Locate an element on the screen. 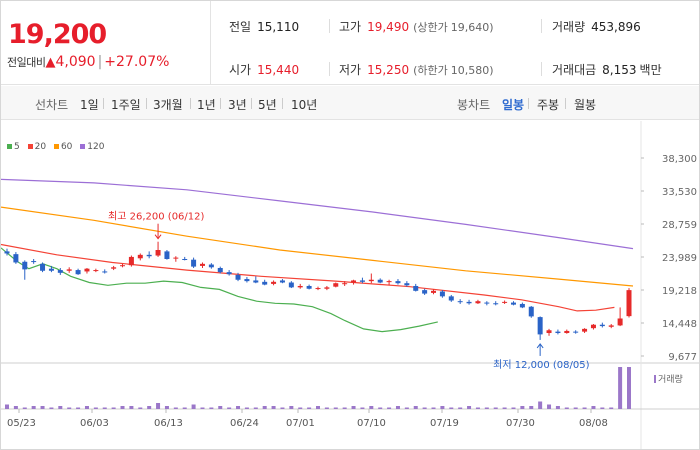  period-3y: 3년 is located at coordinates (237, 105).